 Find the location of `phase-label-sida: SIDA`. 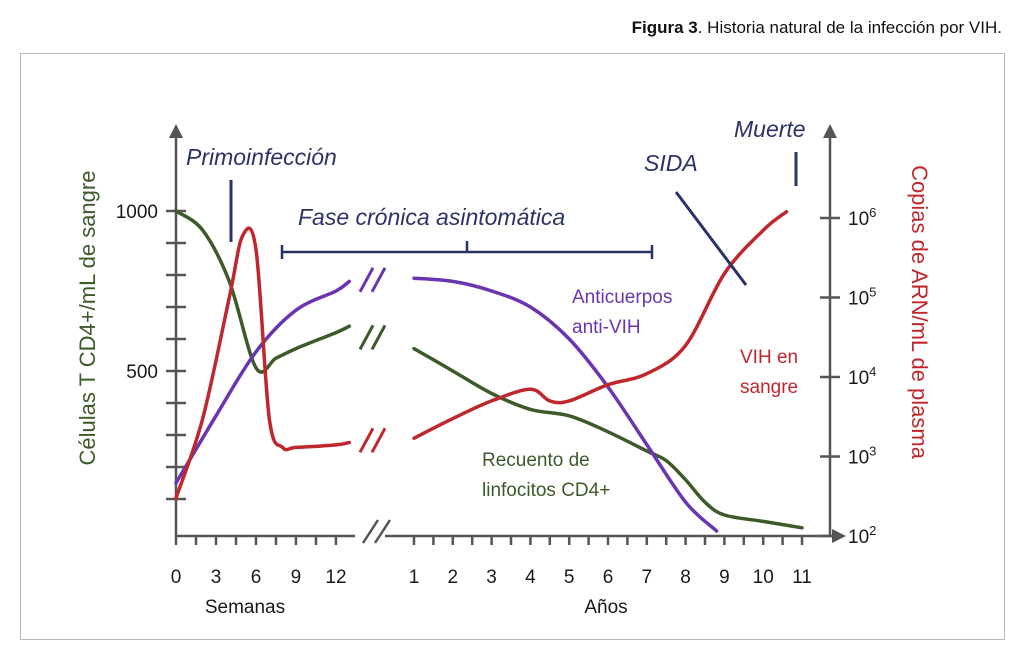

phase-label-sida: SIDA is located at coordinates (671, 163).